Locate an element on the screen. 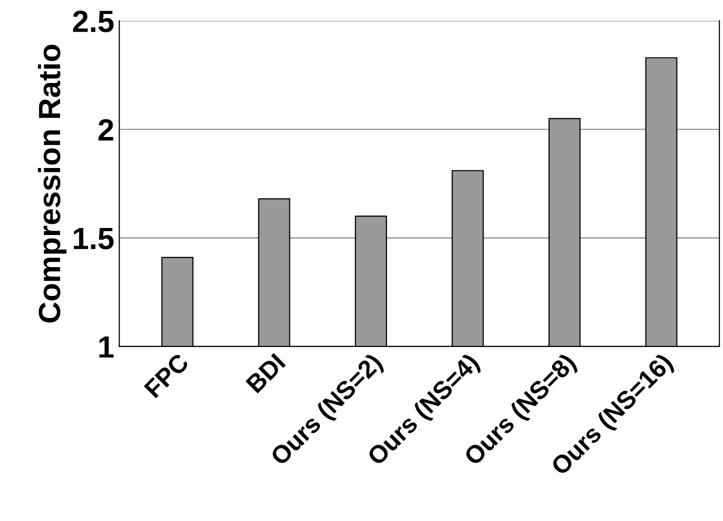 The width and height of the screenshot is (723, 521). y-tick-label: 1.5 is located at coordinates (94, 239).